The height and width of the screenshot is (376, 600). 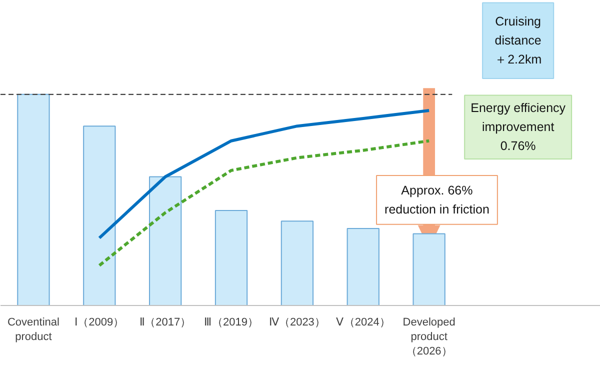 I want to click on x-tick-label: Ⅳ（2023）, so click(x=297, y=322).